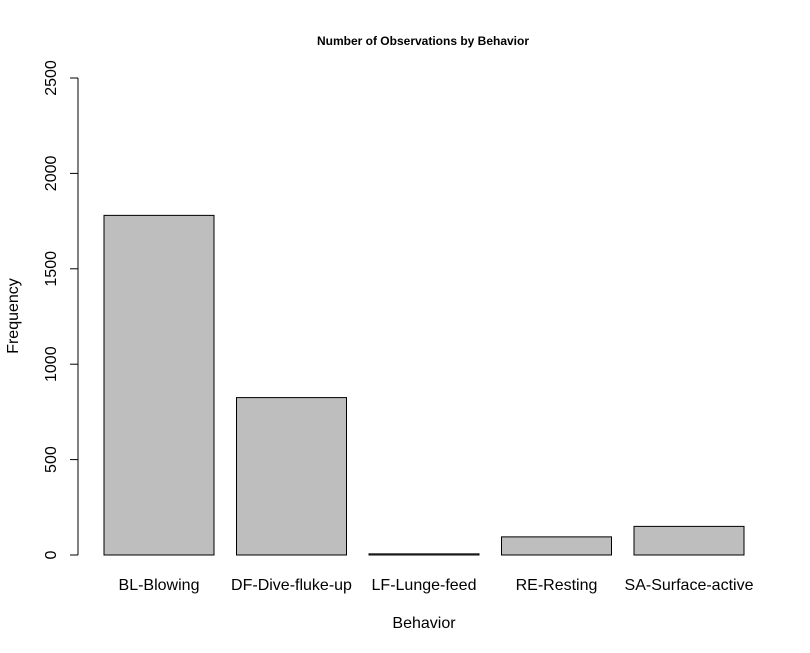 The image size is (810, 653). Describe the element at coordinates (159, 585) in the screenshot. I see `x-tick-label: BL-Blowing` at that location.